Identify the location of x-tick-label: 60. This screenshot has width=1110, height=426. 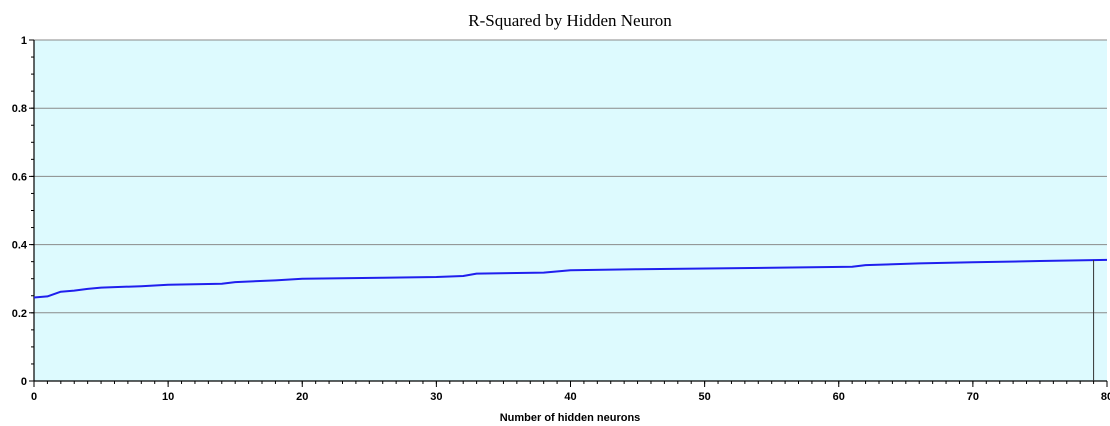
(839, 397).